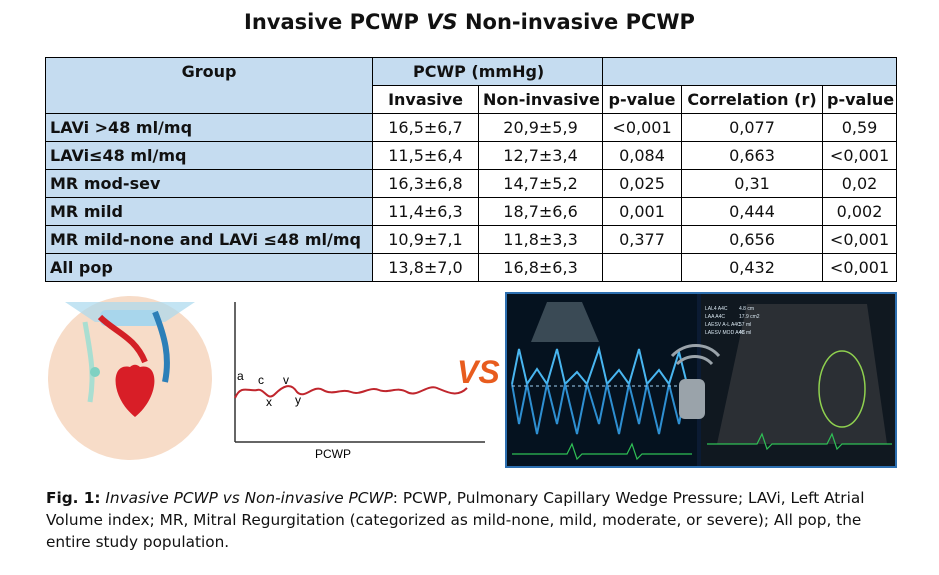 The height and width of the screenshot is (575, 939). What do you see at coordinates (752, 239) in the screenshot?
I see `row-correlation-cell: 0,656` at bounding box center [752, 239].